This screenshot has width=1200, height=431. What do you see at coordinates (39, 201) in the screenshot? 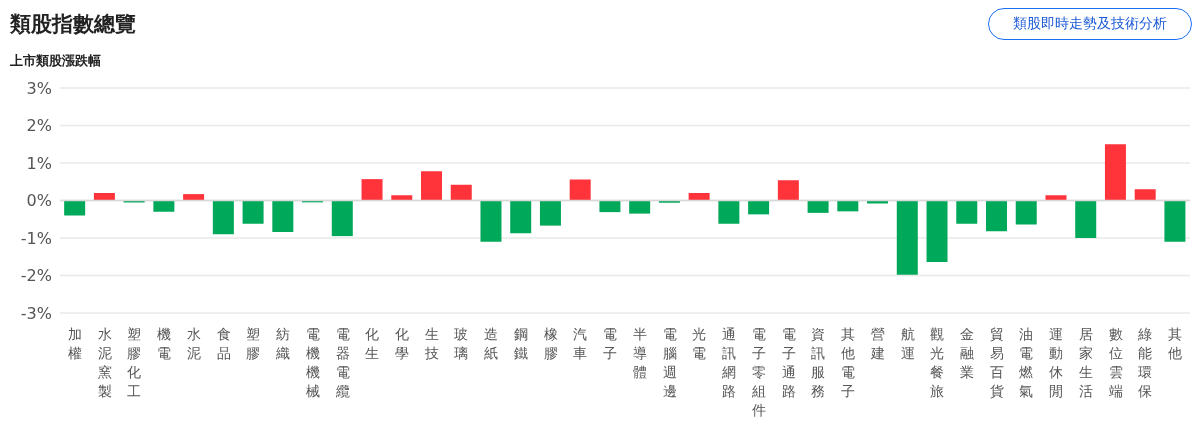
I see `y-tick-label: 0%` at bounding box center [39, 201].